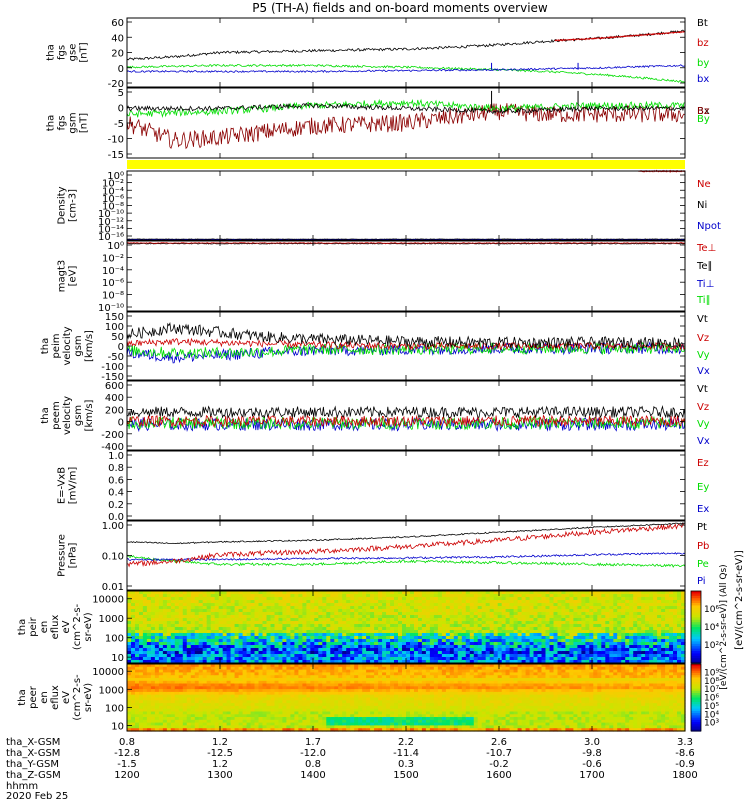  What do you see at coordinates (703, 300) in the screenshot?
I see `legend-label: Ti∥` at bounding box center [703, 300].